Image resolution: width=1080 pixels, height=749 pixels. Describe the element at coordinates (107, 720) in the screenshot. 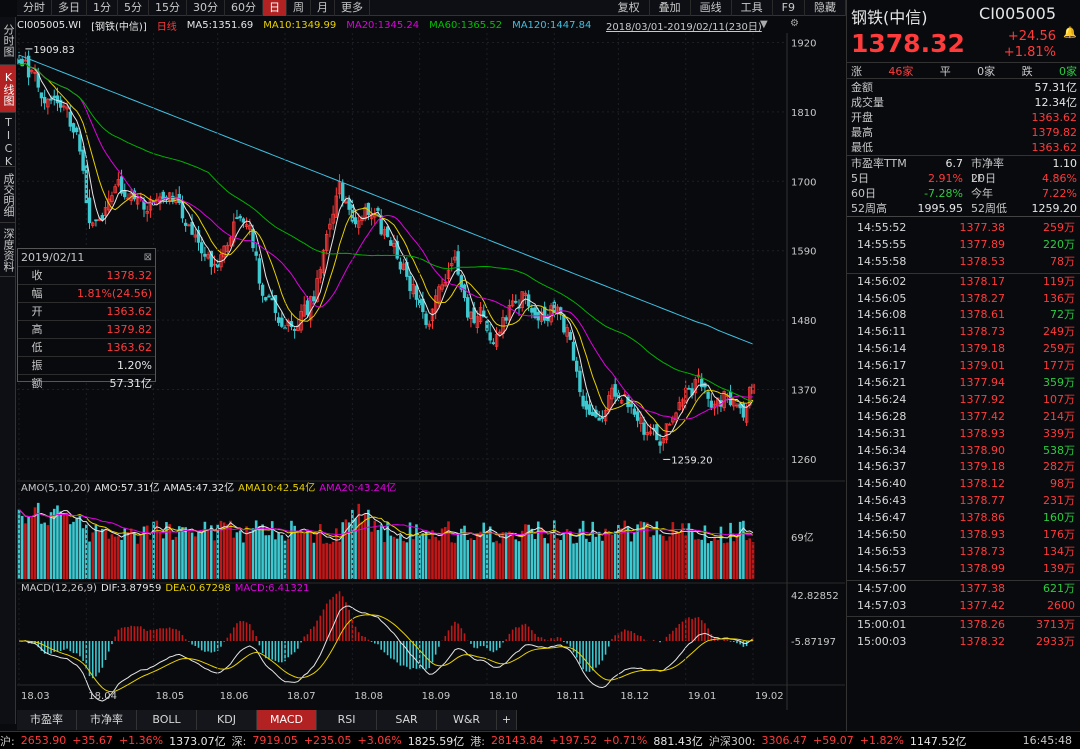

I see `indicator-tab: 市净率` at that location.